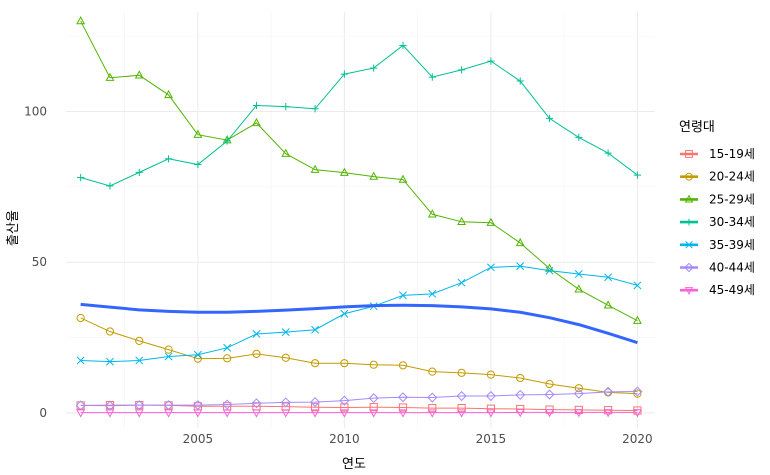 Image resolution: width=770 pixels, height=475 pixels. I want to click on smooth-trend, so click(359, 323).